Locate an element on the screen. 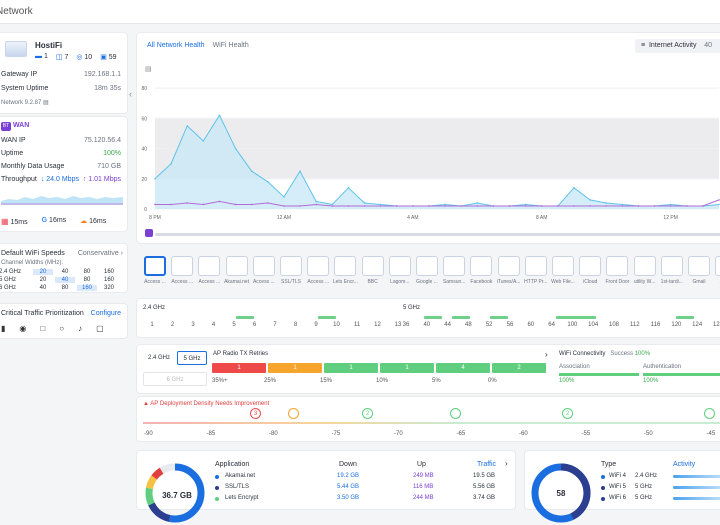 The image size is (720, 525). wifi-type-band: 2.4 GHz is located at coordinates (646, 476).